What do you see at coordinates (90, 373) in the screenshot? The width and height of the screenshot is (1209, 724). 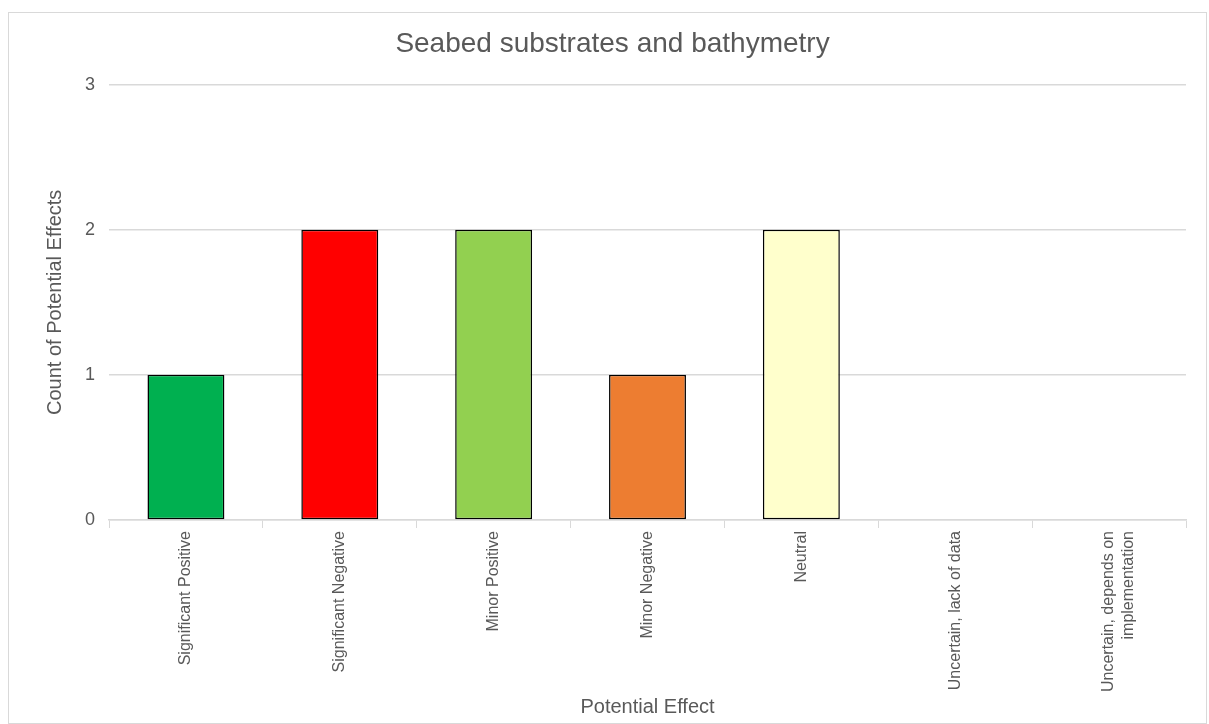 I see `y-tick-label: 1` at bounding box center [90, 373].